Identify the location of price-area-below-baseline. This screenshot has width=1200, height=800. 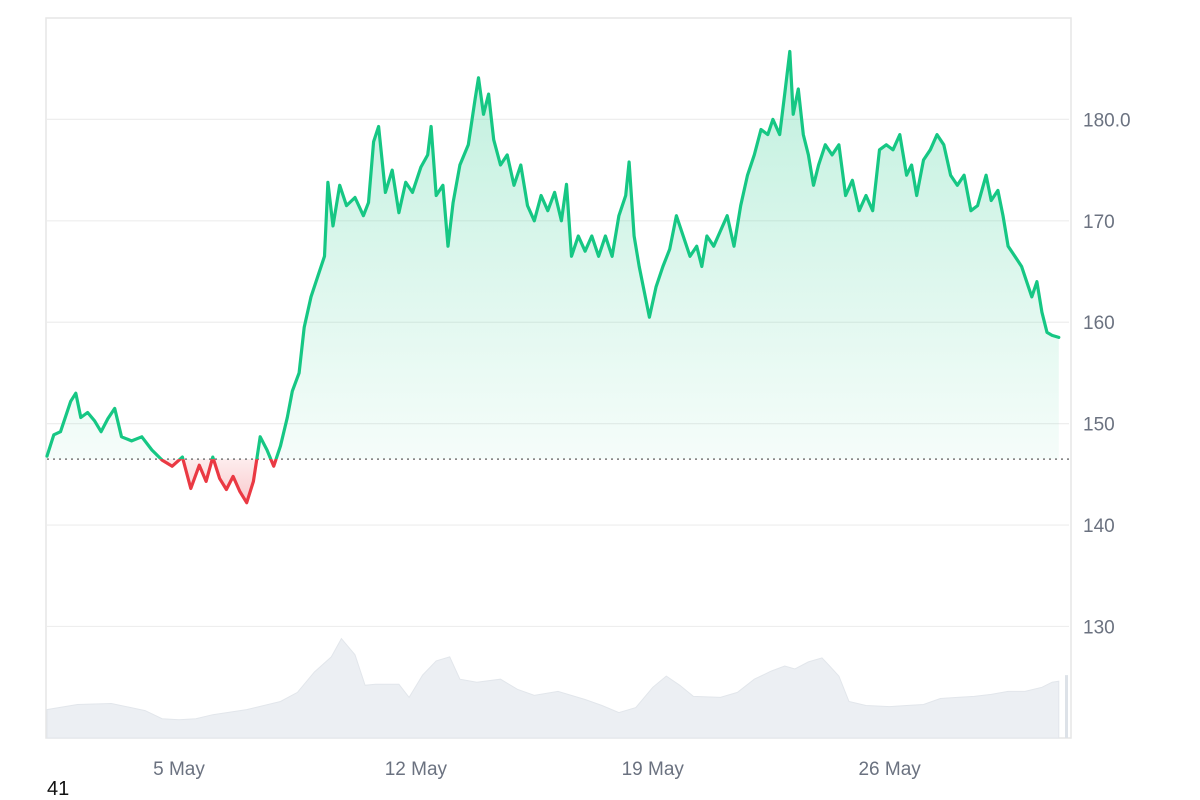
(219, 481).